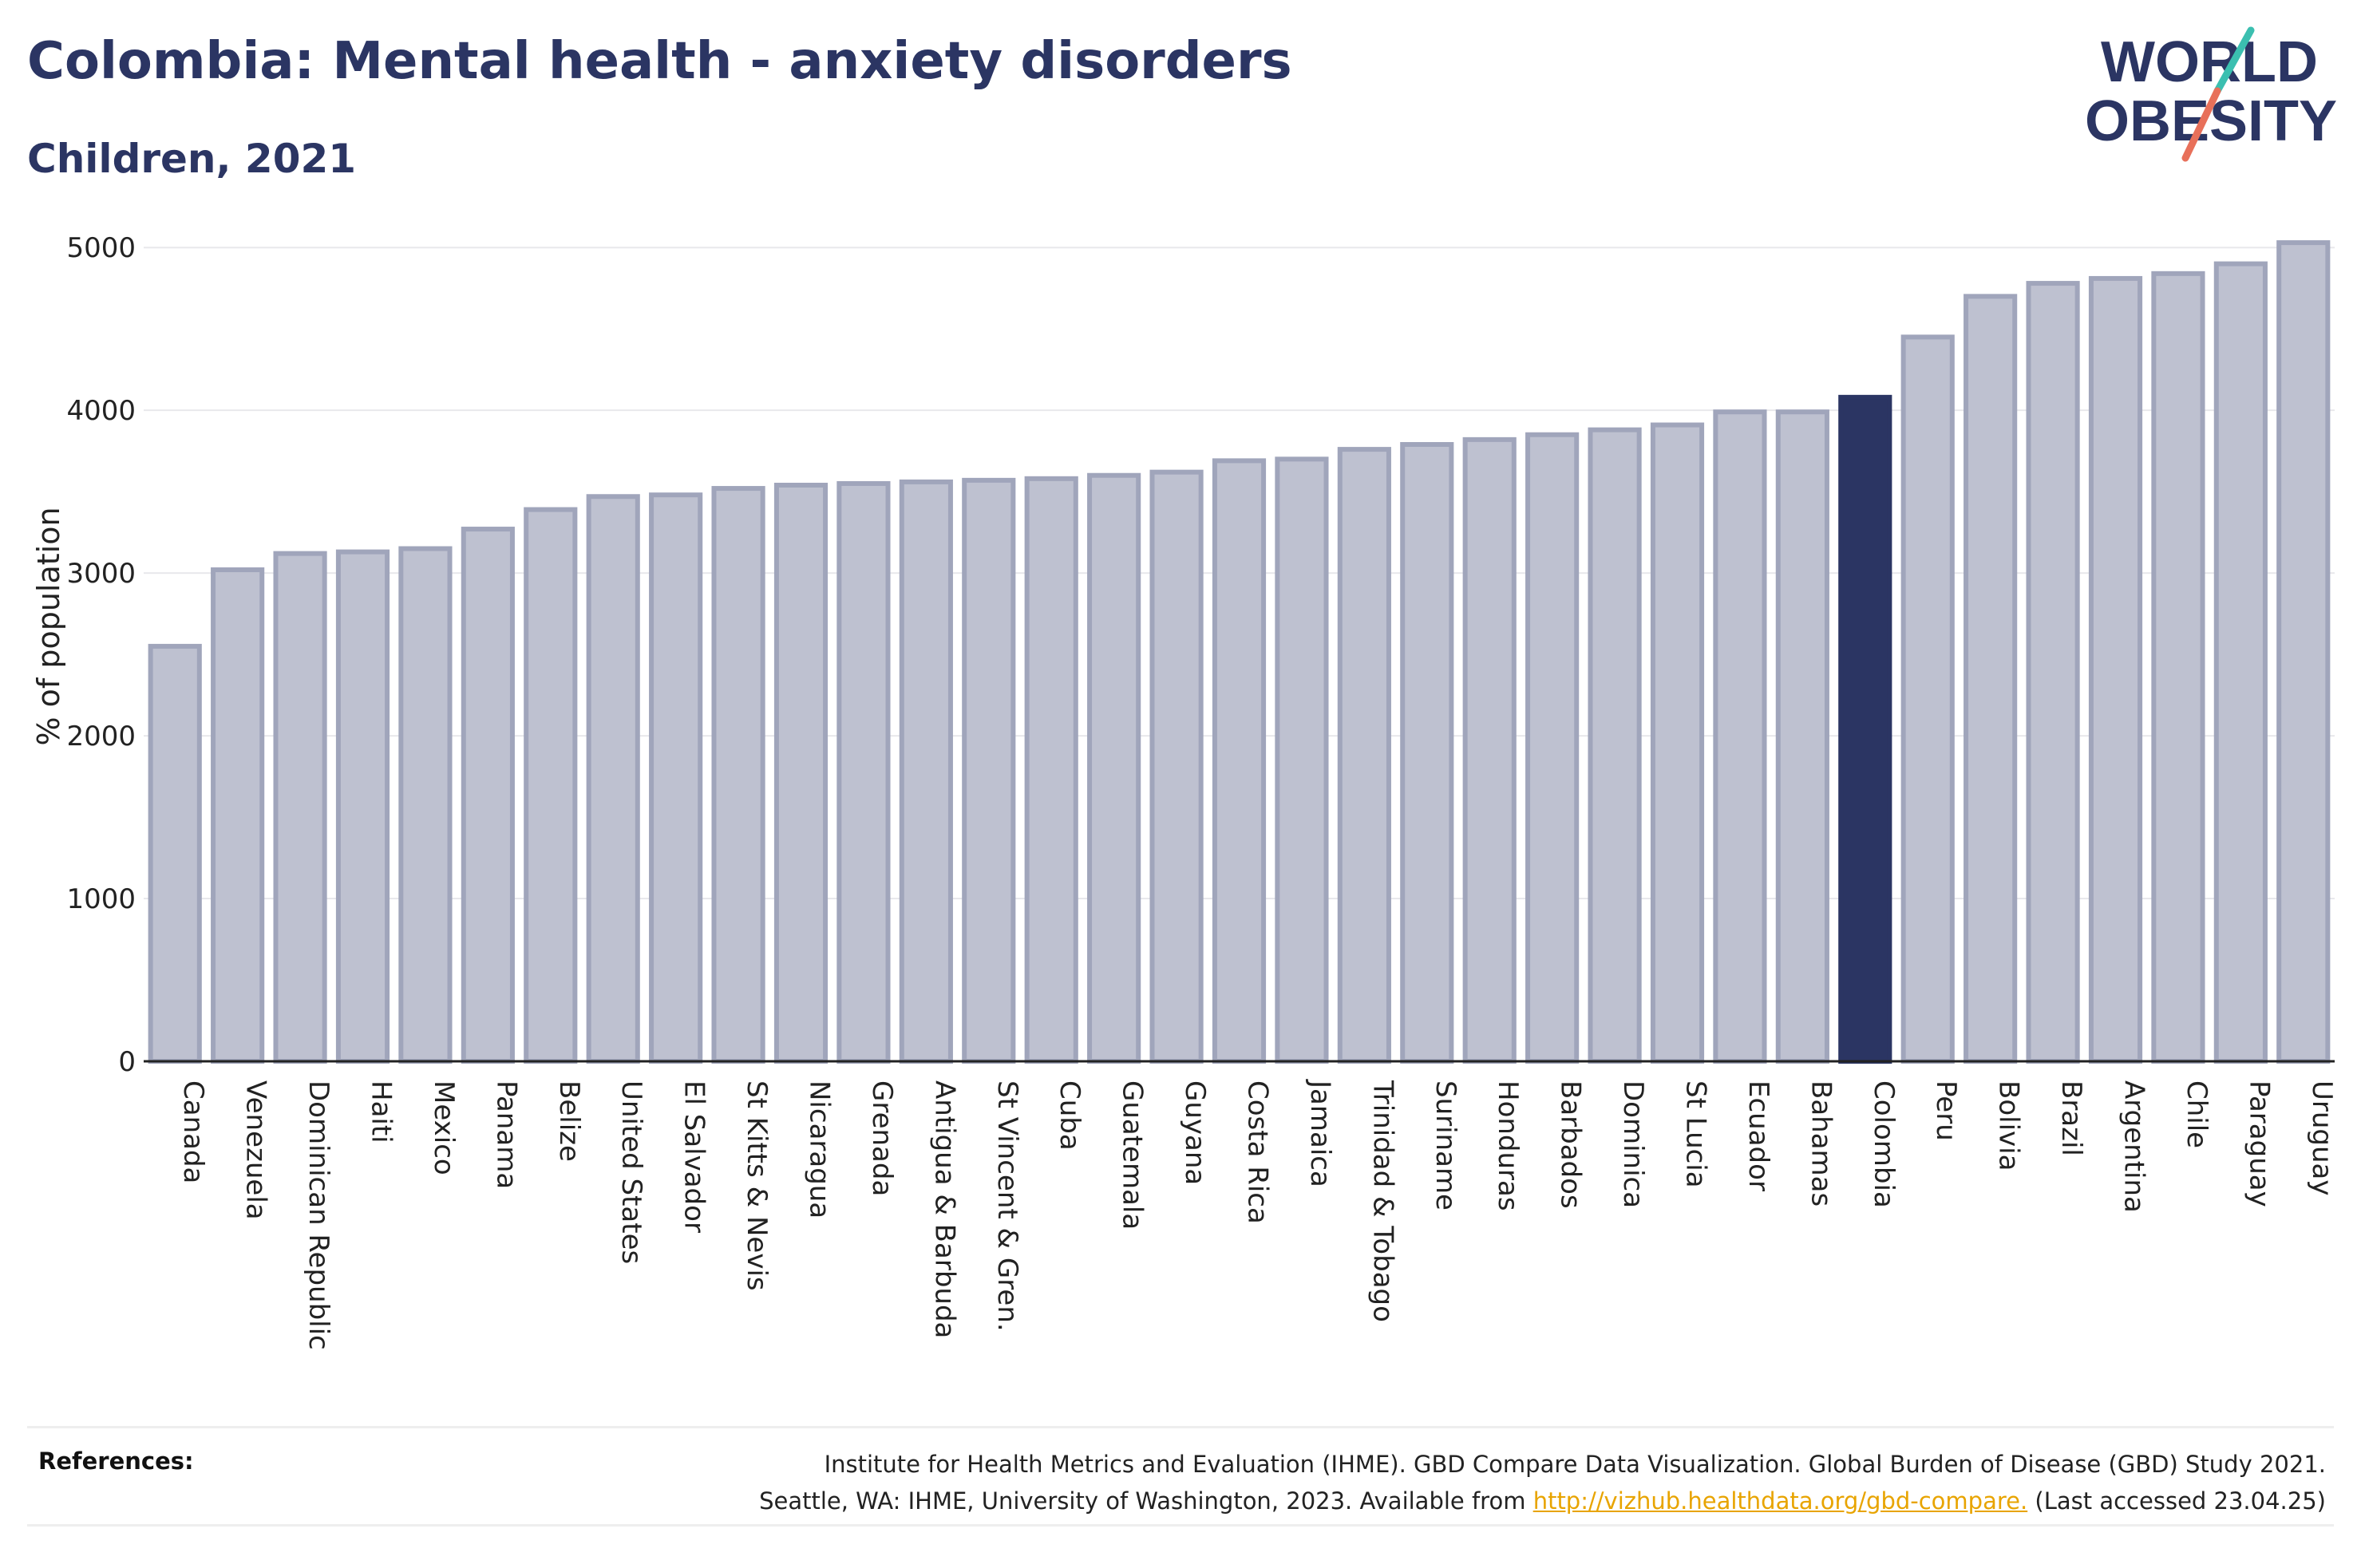 This screenshot has width=2361, height=1568. I want to click on bar-st-kitts-nevis, so click(738, 775).